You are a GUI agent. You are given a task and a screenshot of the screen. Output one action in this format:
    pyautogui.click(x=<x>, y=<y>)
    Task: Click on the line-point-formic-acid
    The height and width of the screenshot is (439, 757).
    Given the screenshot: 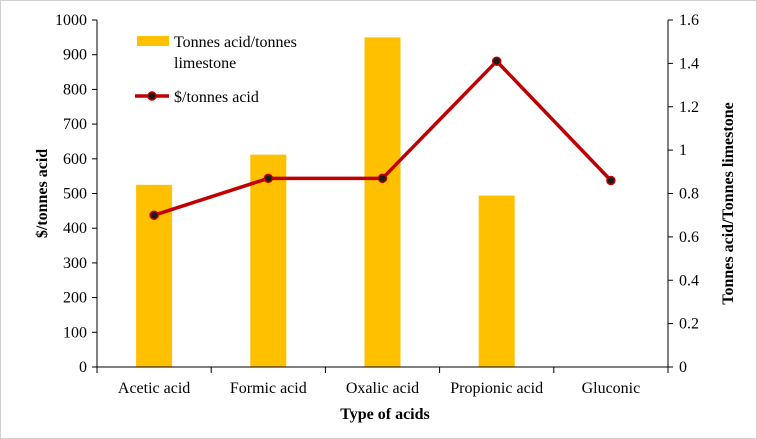 What is the action you would take?
    pyautogui.click(x=268, y=178)
    